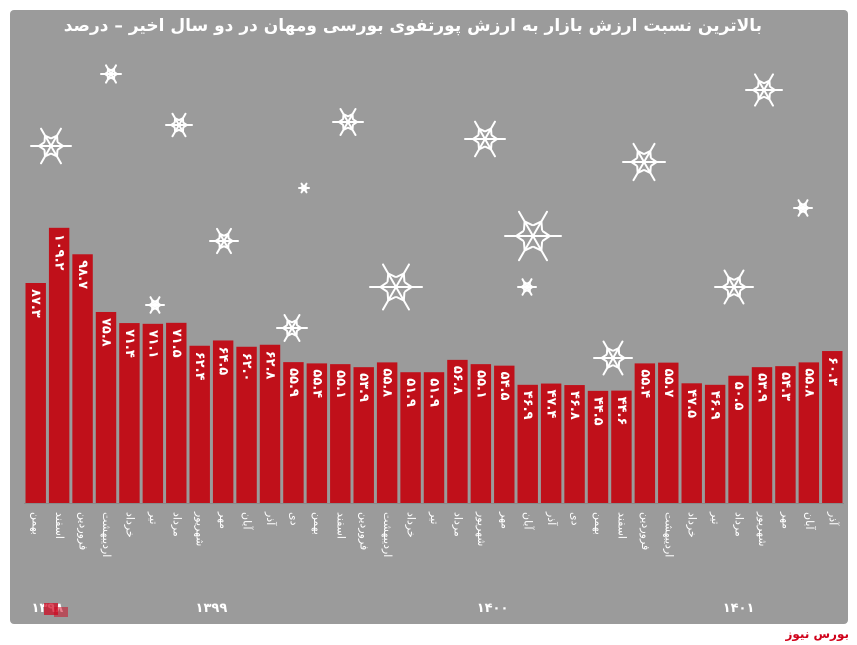 This screenshot has width=857, height=645. Describe the element at coordinates (411, 525) in the screenshot. I see `x-tick-label: خرداد` at that location.